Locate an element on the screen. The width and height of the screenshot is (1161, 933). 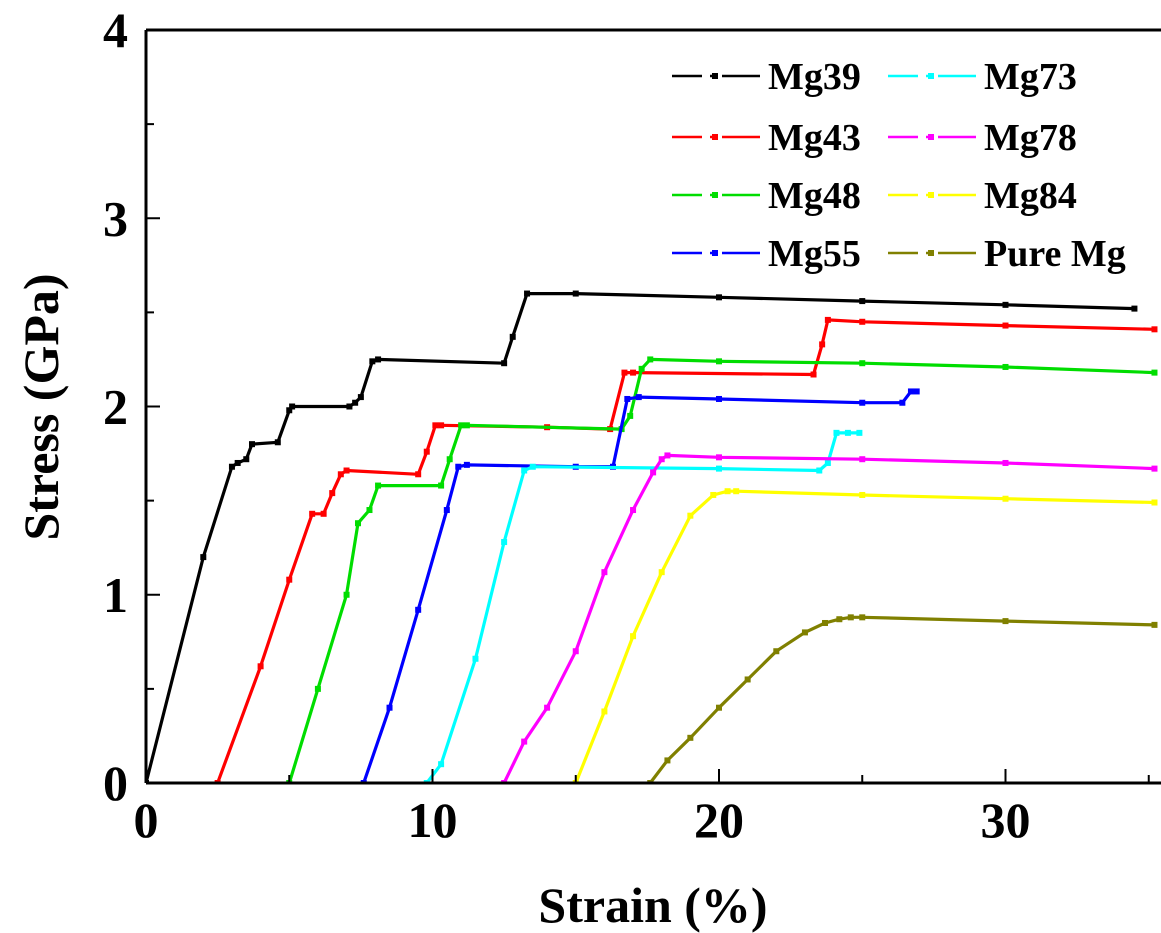
x-tick-label: 0 is located at coordinates (146, 820).